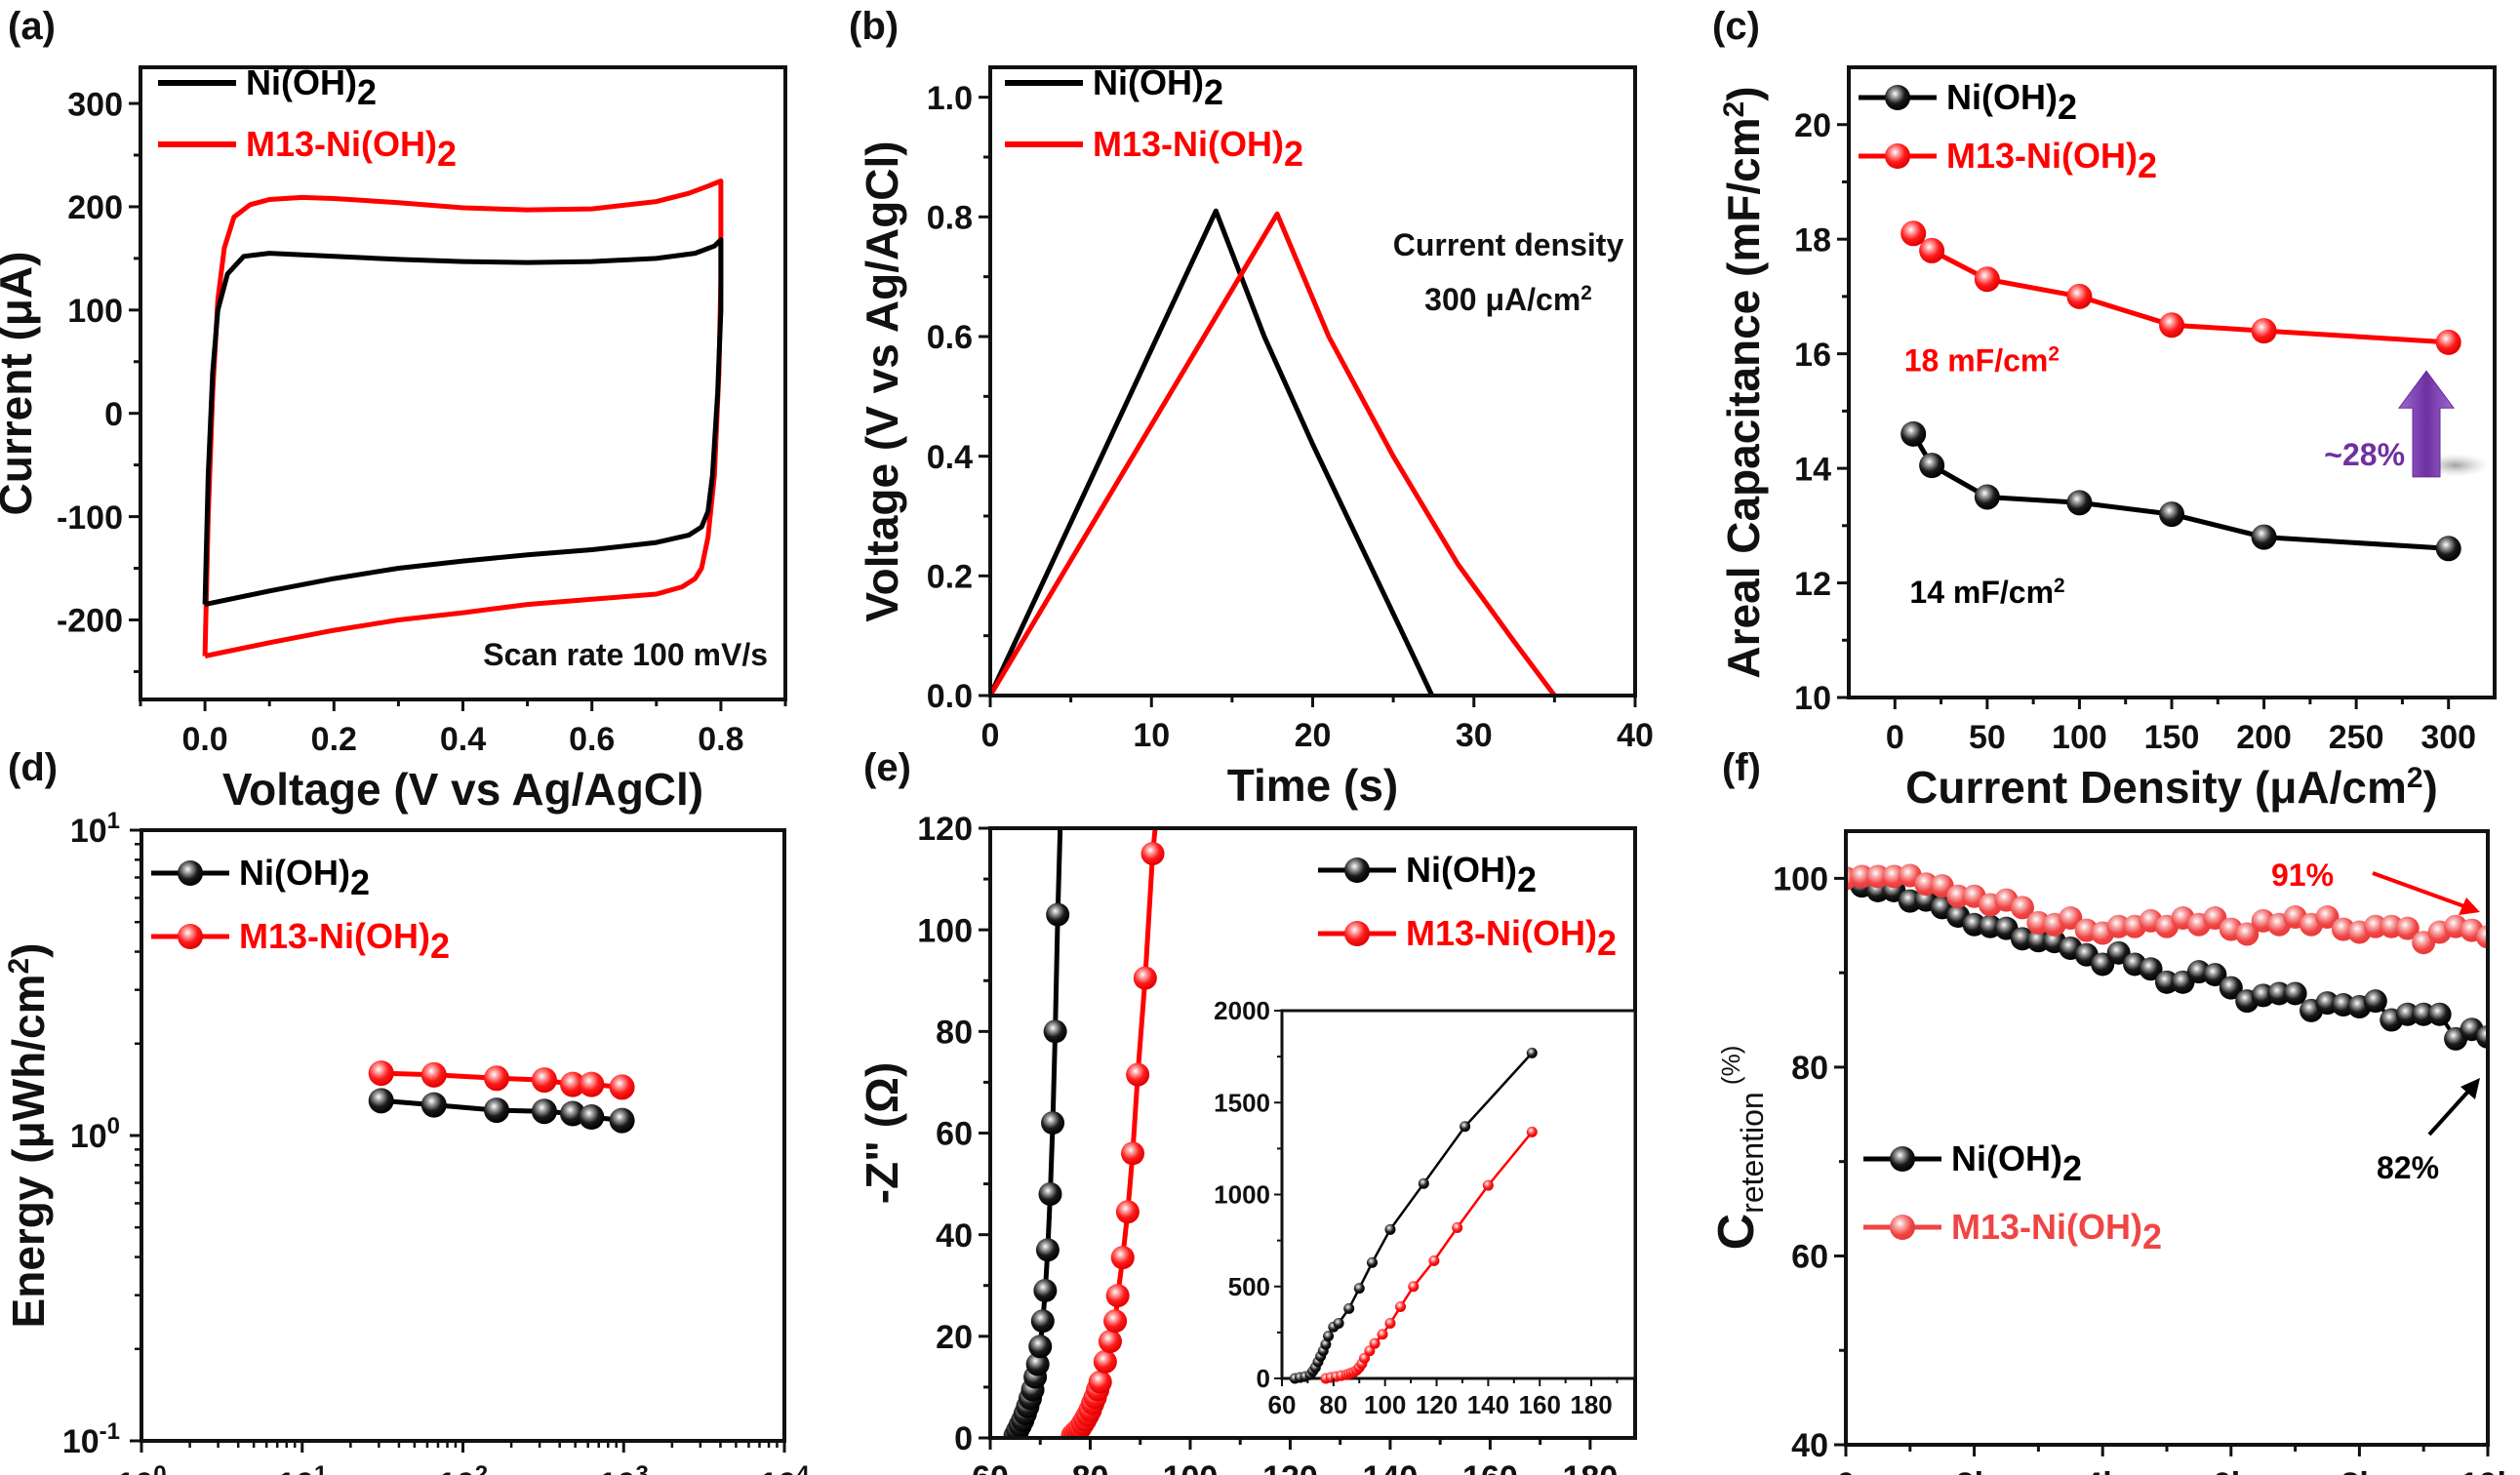  Describe the element at coordinates (950, 219) in the screenshot. I see `y-tick-label: 0.8` at that location.